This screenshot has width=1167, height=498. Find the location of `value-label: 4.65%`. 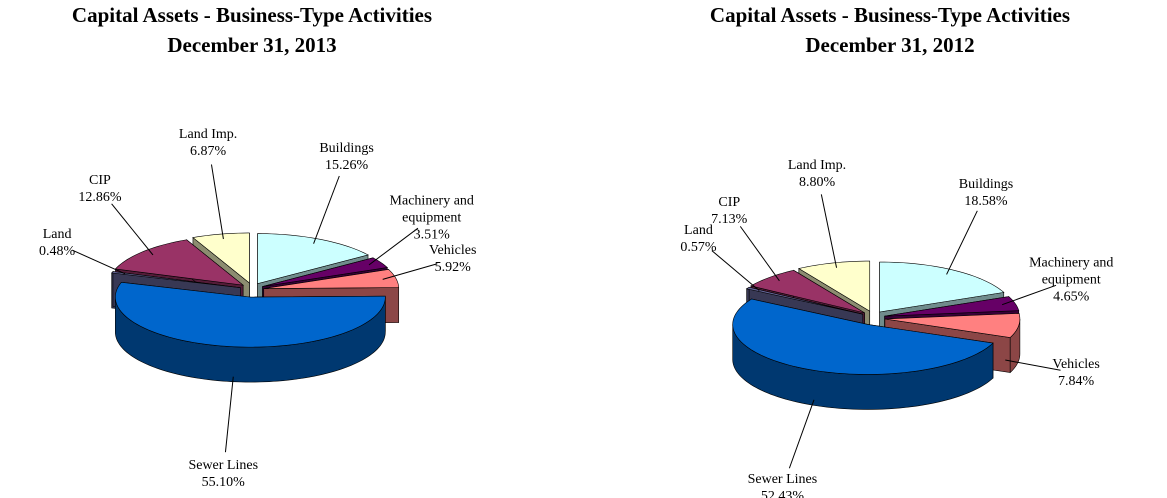

value-label: 4.65% is located at coordinates (1071, 297).